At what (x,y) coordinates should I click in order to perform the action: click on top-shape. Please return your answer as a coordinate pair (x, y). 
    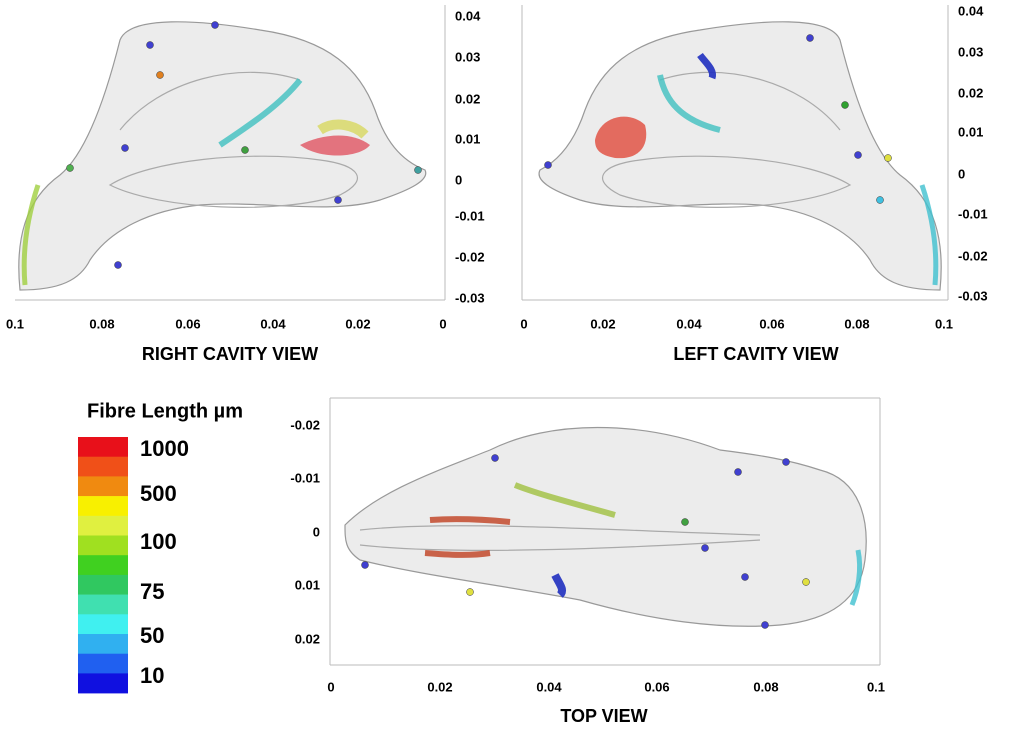
    Looking at the image, I should click on (605, 526).